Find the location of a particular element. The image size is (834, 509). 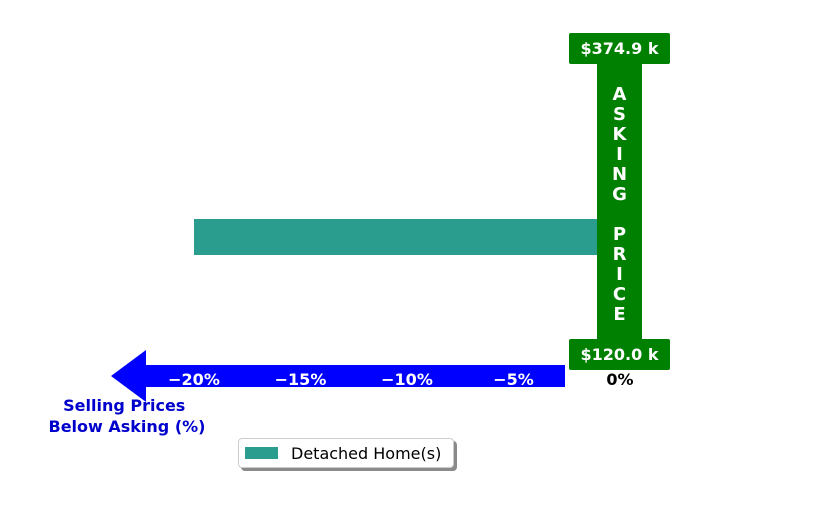

asking-price-bottom-label: $120.0 k is located at coordinates (620, 354).